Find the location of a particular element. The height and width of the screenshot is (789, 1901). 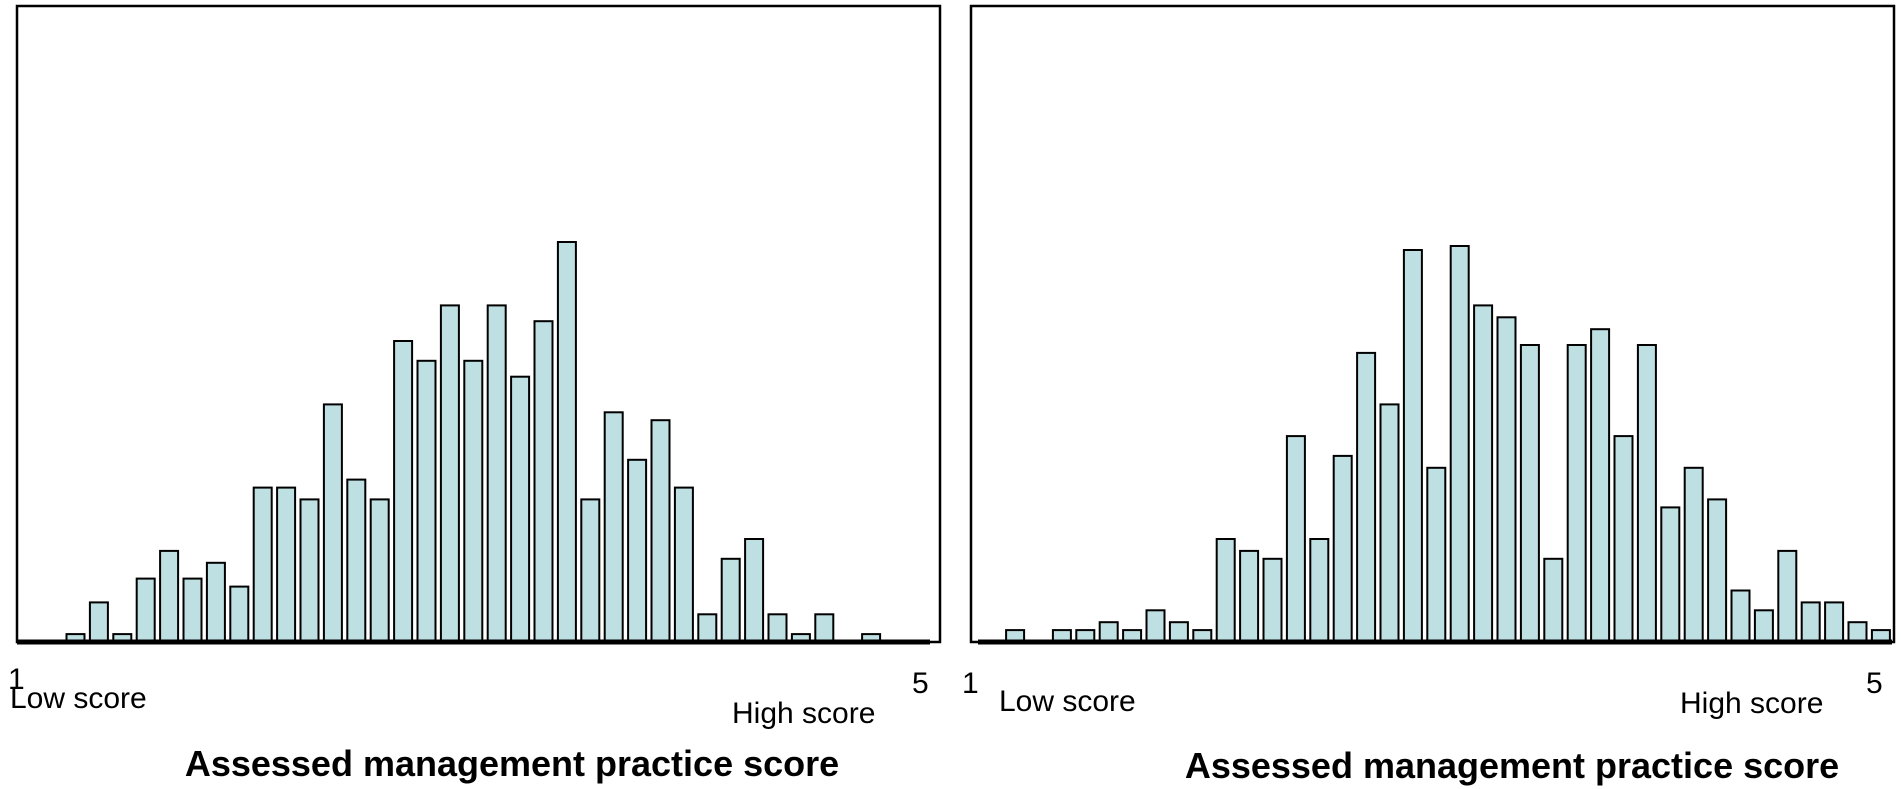

left-x-axis-title: Assessed management practice score is located at coordinates (512, 763).